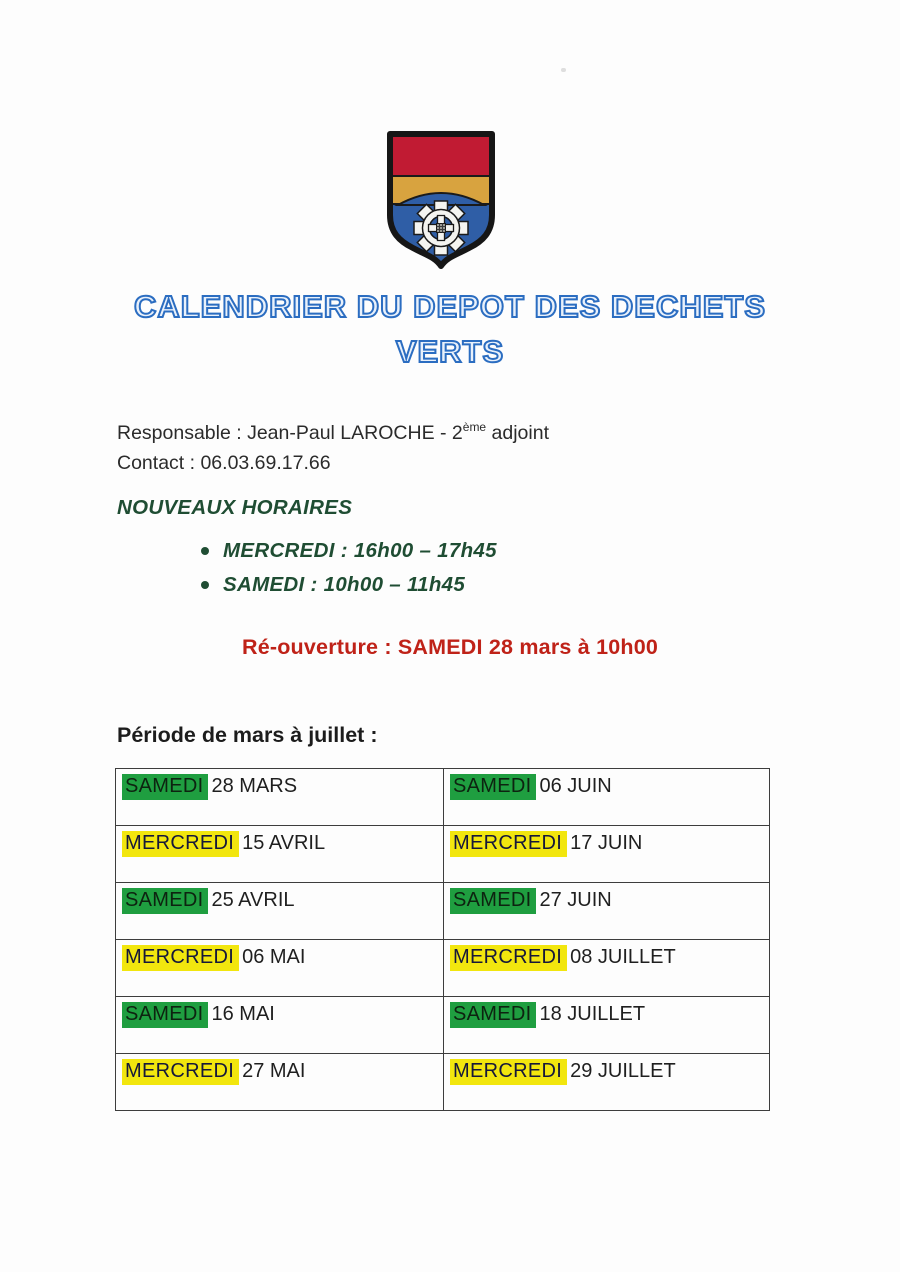 The height and width of the screenshot is (1272, 900). I want to click on calendar-cell: MERCREDI 17 JUIN, so click(606, 854).